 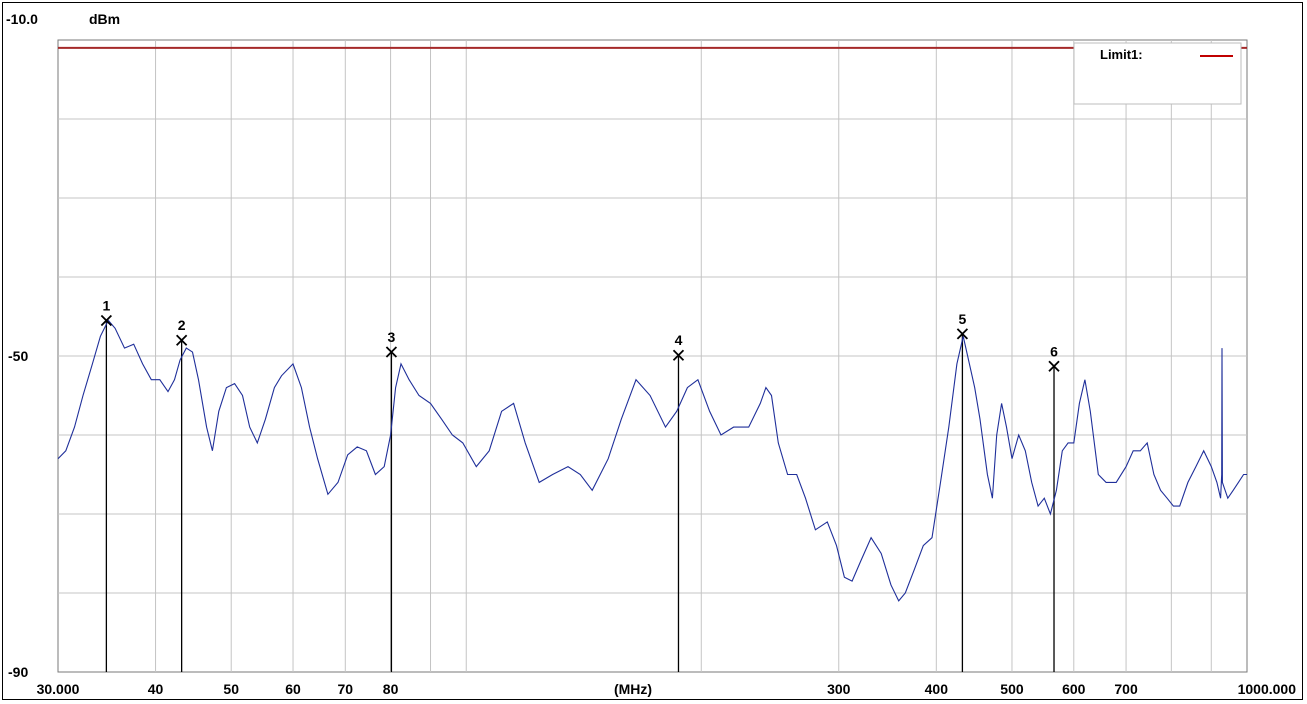 I want to click on x-tick-label: 600, so click(x=1074, y=689).